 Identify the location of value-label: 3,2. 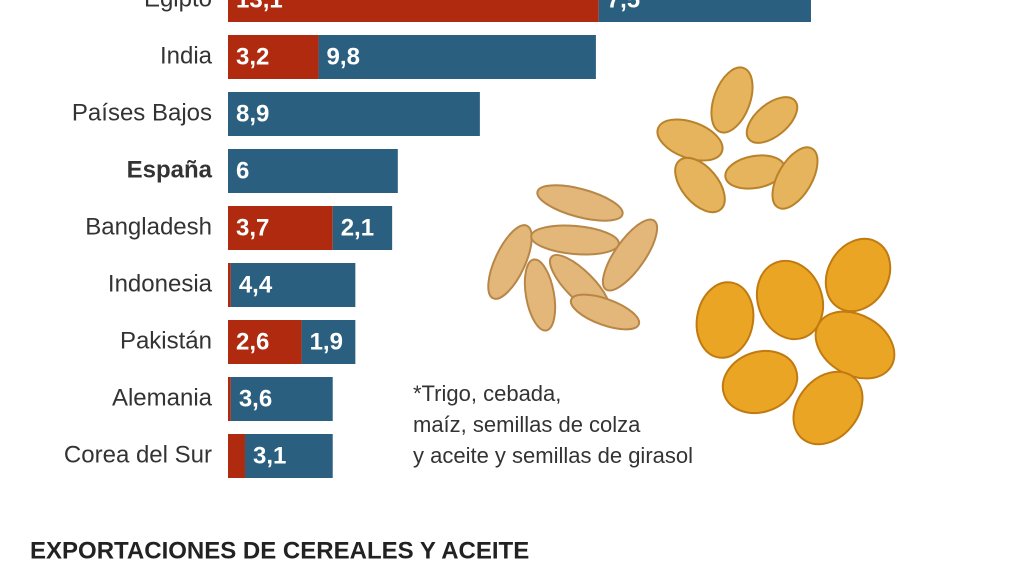
(252, 56).